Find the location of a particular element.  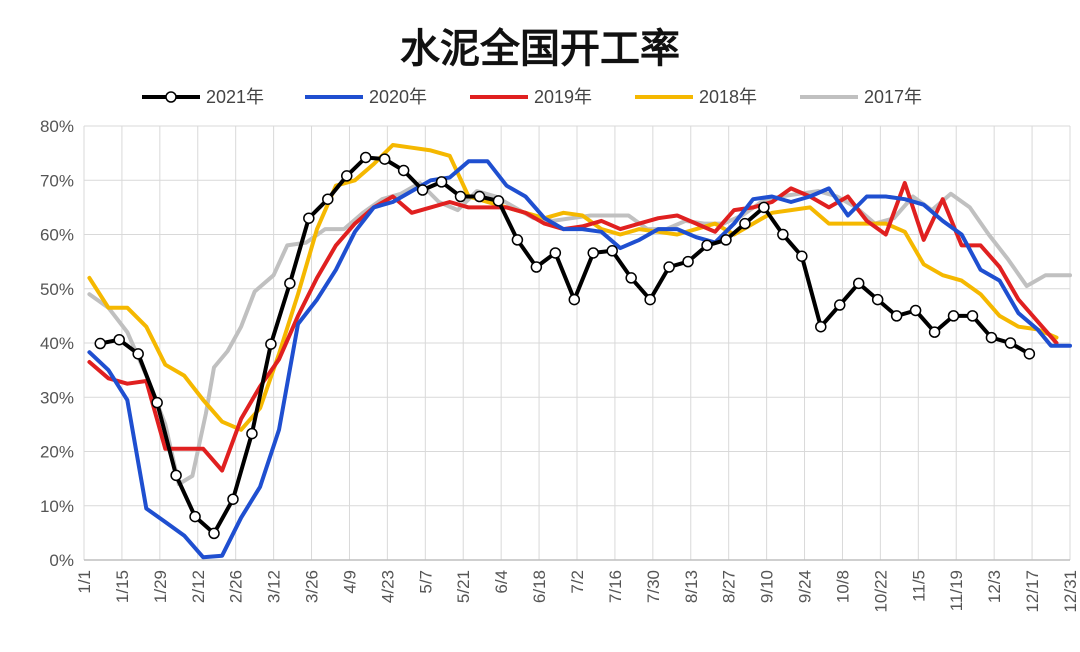

y-tick-label: 40% is located at coordinates (57, 343).